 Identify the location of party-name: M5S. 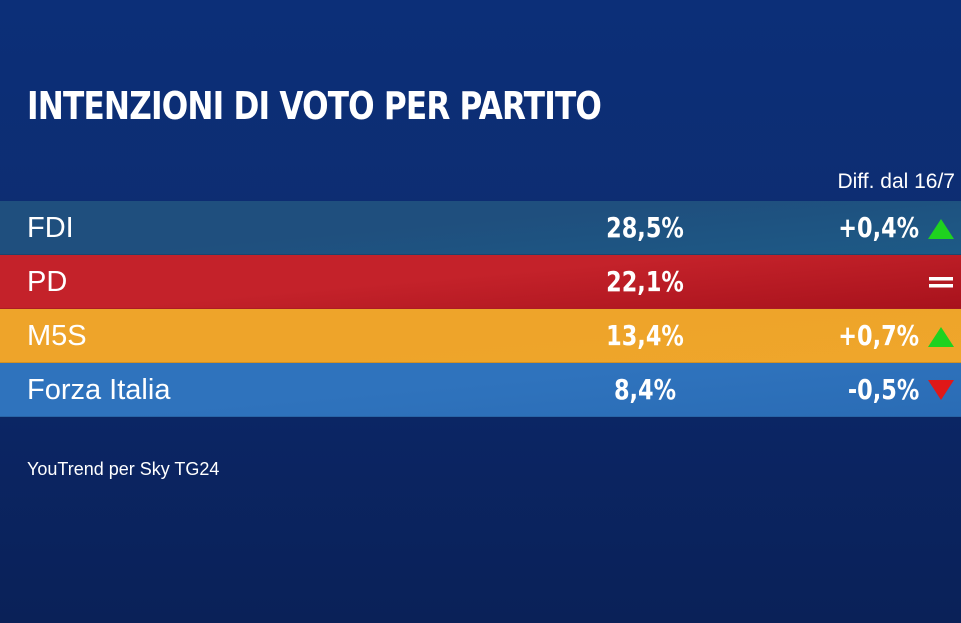
(57, 336).